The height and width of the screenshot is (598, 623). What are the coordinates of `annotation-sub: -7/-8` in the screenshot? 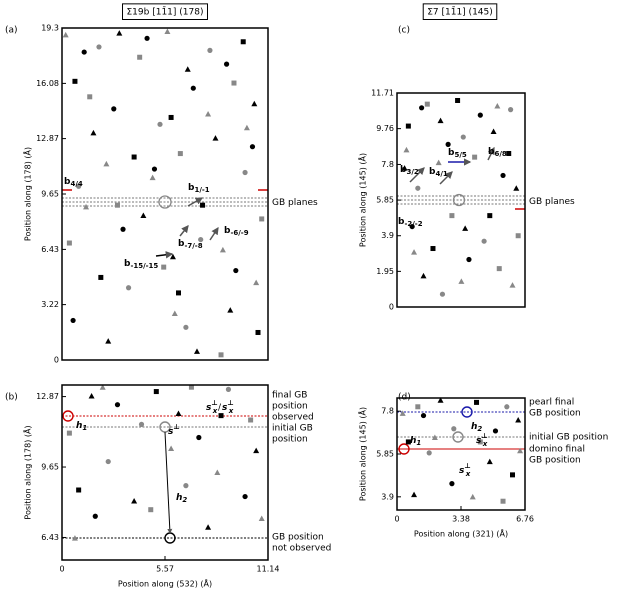 It's located at (193, 246).